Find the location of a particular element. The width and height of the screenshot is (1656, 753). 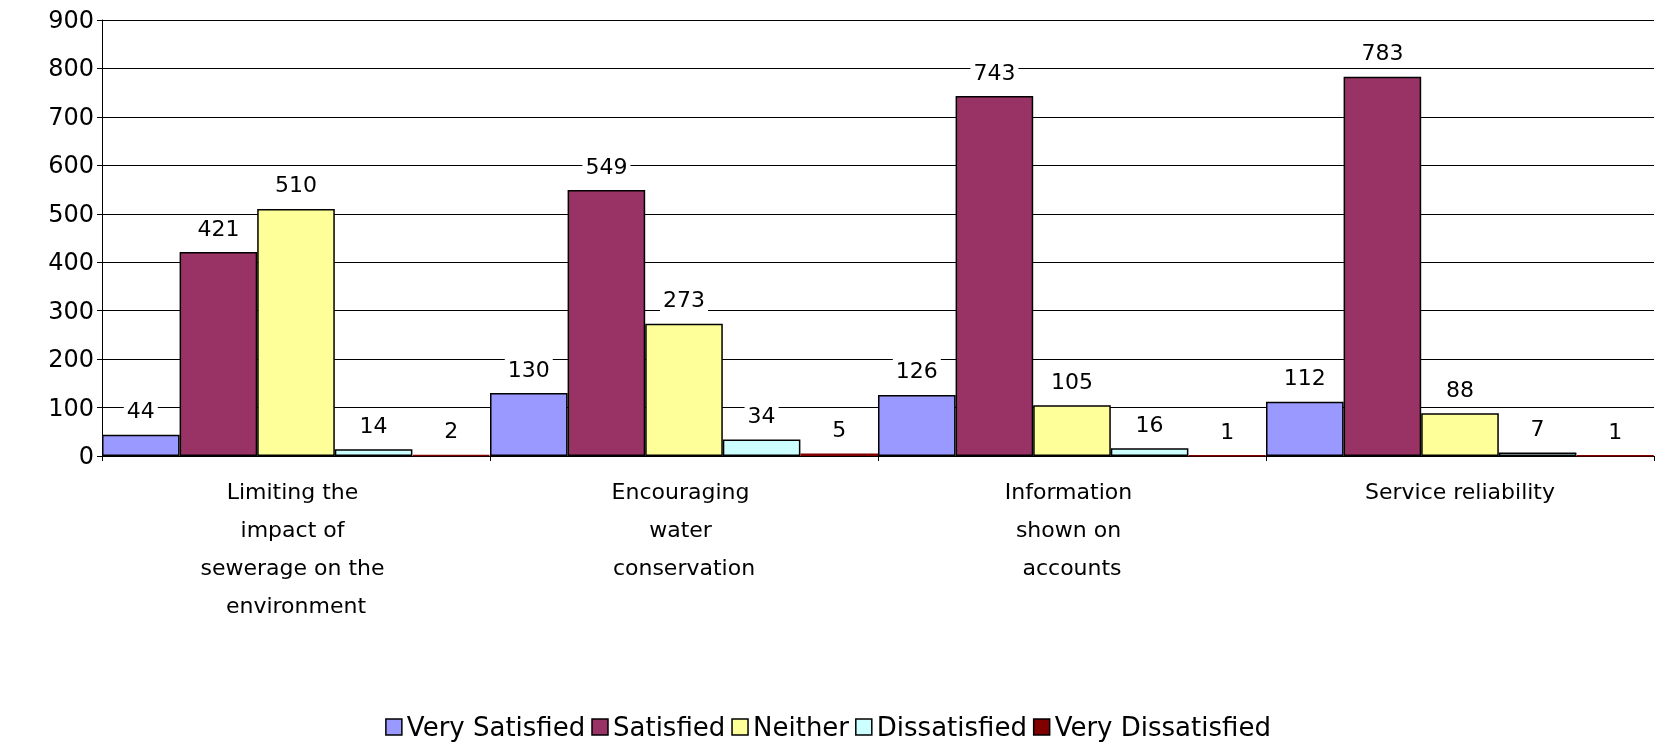

data-label: 88 is located at coordinates (1460, 389).